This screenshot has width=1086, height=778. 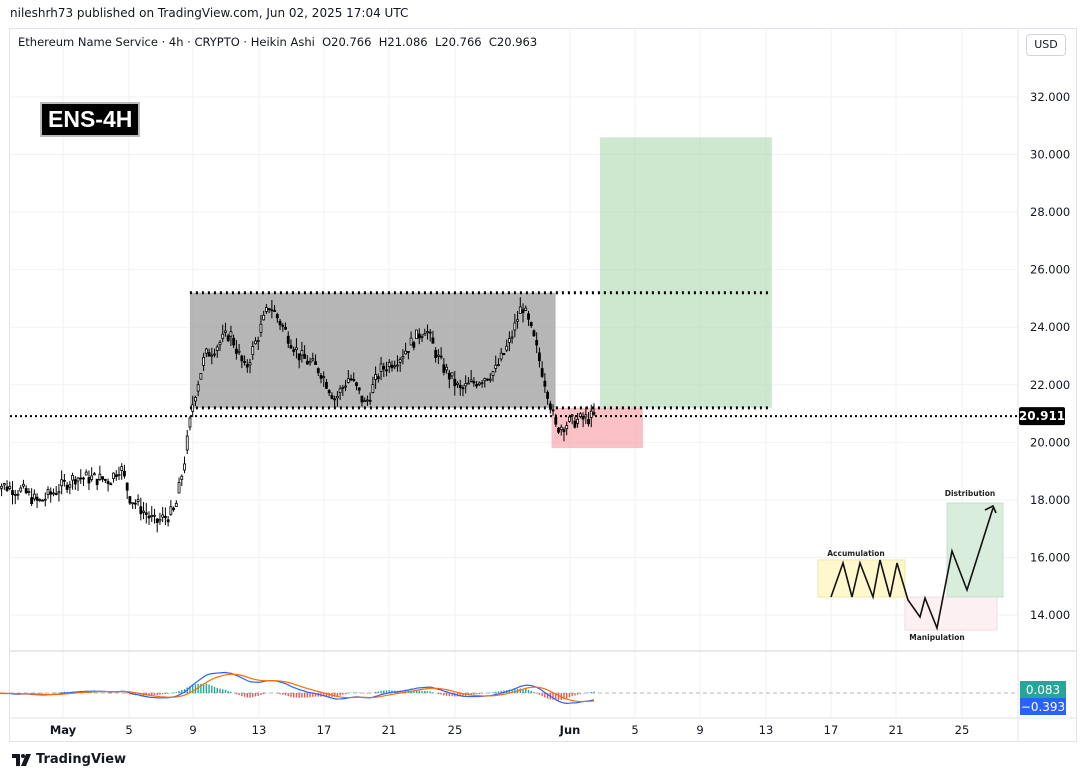 I want to click on x-tick-label: 21, so click(x=896, y=730).